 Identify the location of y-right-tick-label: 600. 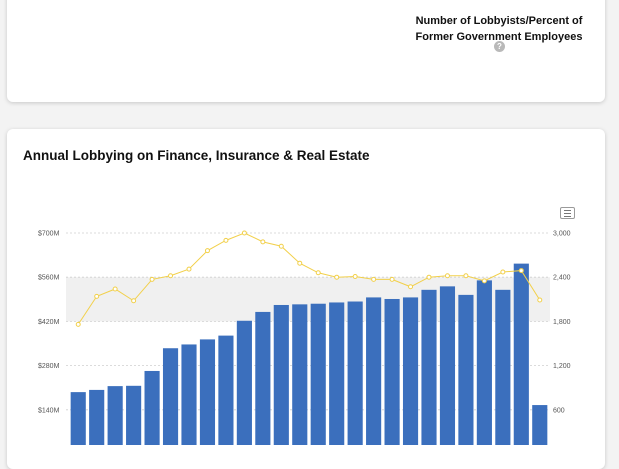
(559, 410).